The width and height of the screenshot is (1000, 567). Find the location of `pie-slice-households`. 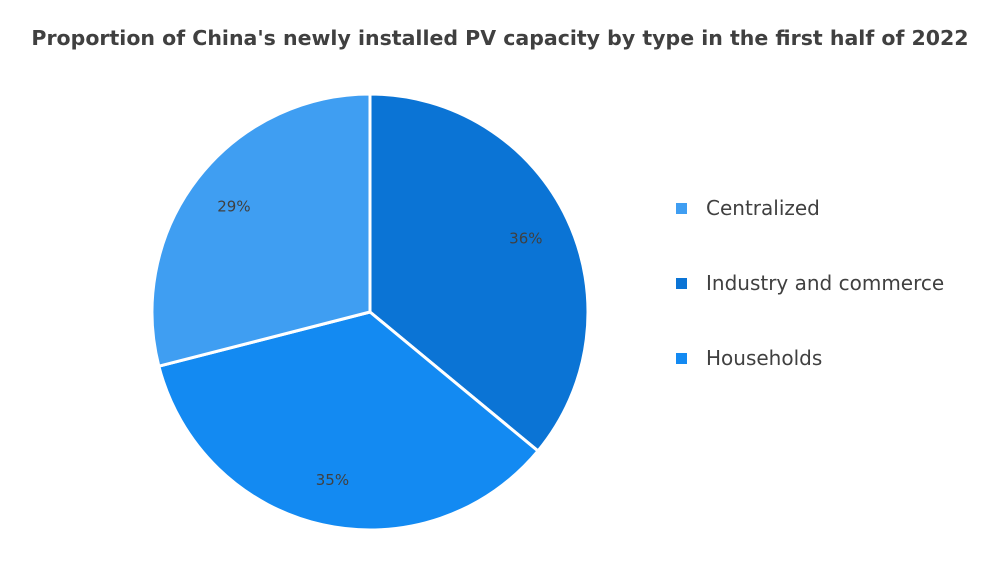

pie-slice-households is located at coordinates (348, 421).